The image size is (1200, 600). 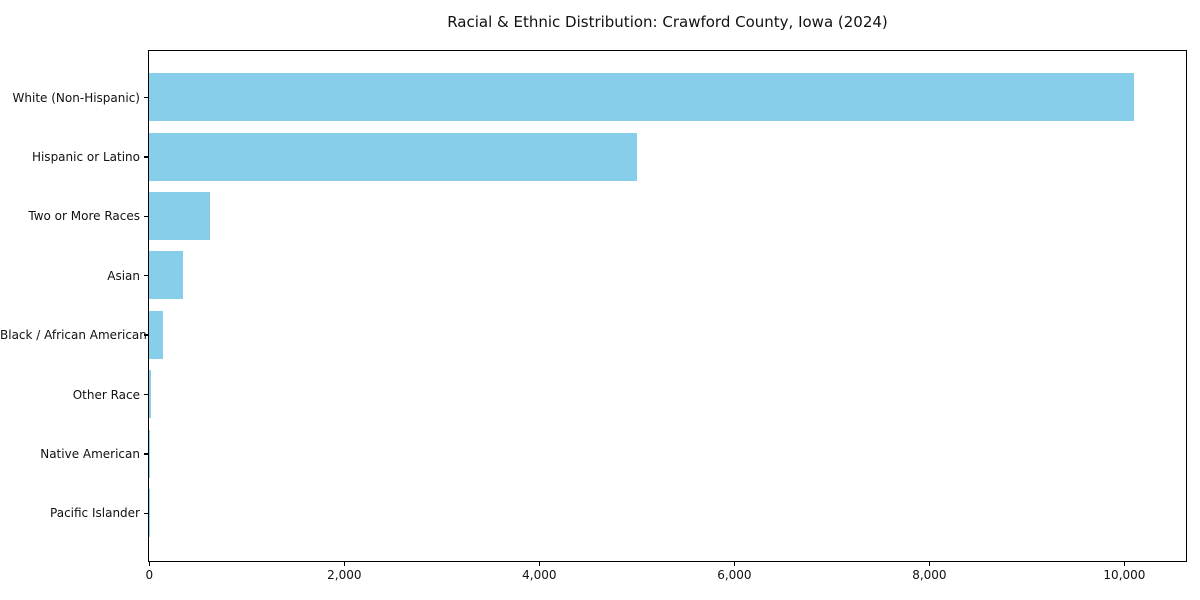 I want to click on x-axis-tick-label: 4,000, so click(x=539, y=575).